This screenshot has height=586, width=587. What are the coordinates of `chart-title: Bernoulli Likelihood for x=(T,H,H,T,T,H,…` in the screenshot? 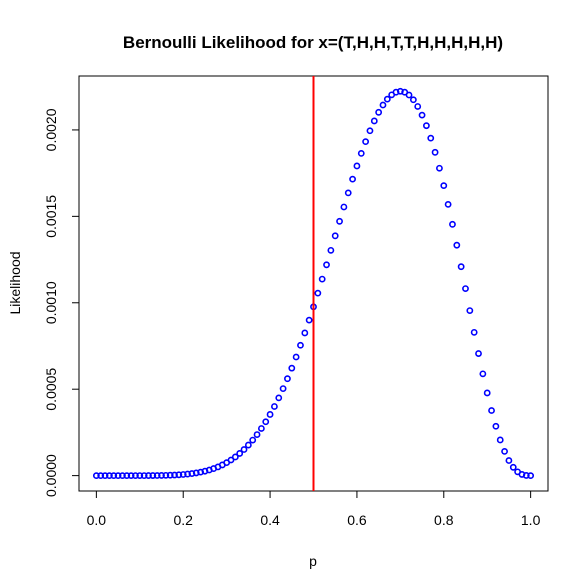 It's located at (313, 42).